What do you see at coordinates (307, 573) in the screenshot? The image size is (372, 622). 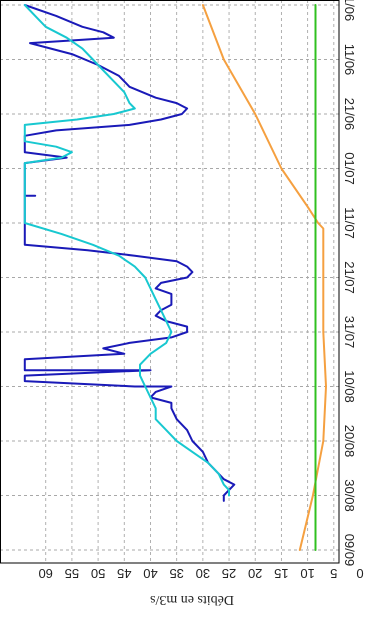 I see `y-tick-label: 10` at bounding box center [307, 573].